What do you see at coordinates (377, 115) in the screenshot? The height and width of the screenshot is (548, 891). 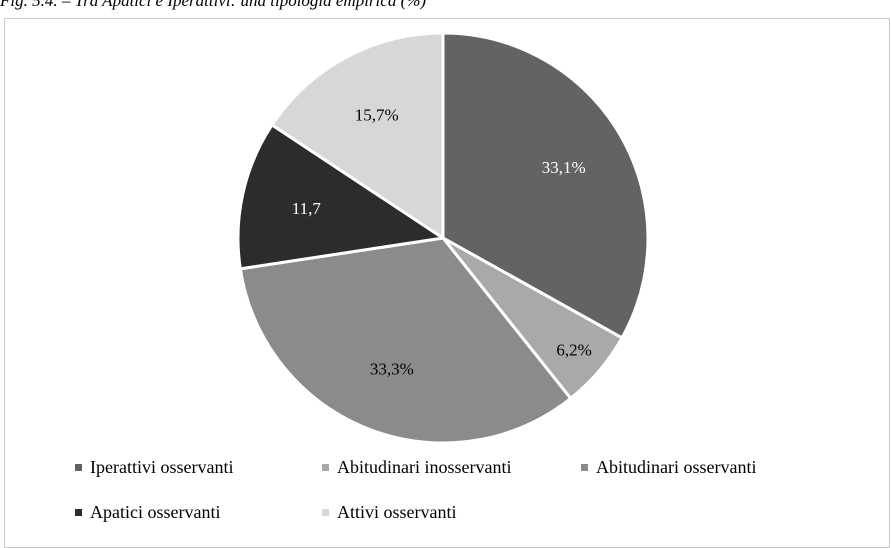 I see `pie-slice-label-4: 15,7%` at bounding box center [377, 115].